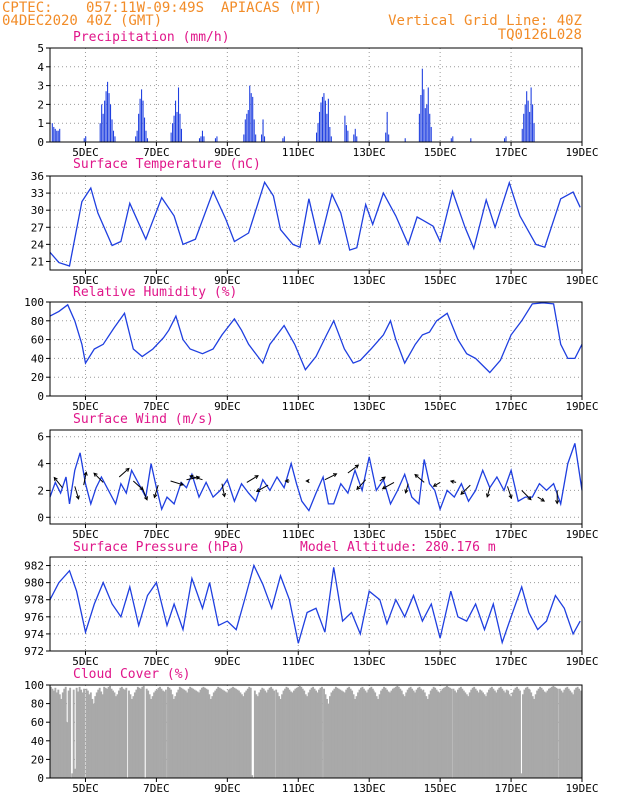 The height and width of the screenshot is (800, 618). Describe the element at coordinates (485, 21) in the screenshot. I see `header-grid-line: Vertical Grid Line: 40Z` at that location.